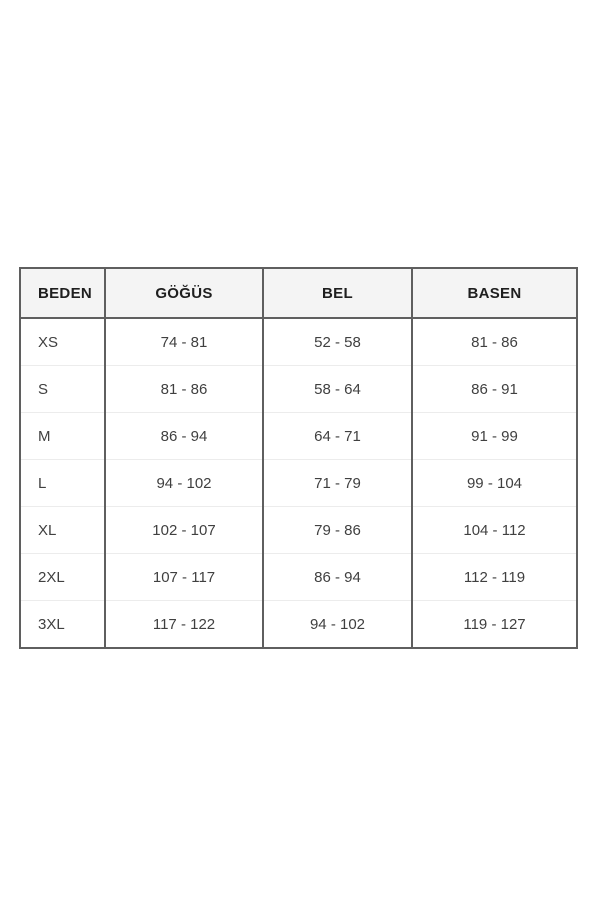  I want to click on header-size: BEDEN, so click(62, 293).